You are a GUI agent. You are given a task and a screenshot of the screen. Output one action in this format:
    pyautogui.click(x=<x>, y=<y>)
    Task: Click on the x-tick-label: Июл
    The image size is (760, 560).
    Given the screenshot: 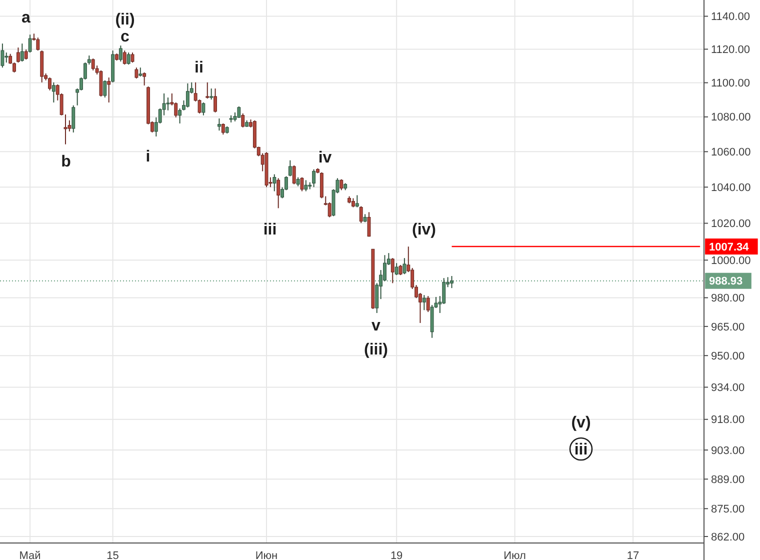 What is the action you would take?
    pyautogui.click(x=515, y=555)
    